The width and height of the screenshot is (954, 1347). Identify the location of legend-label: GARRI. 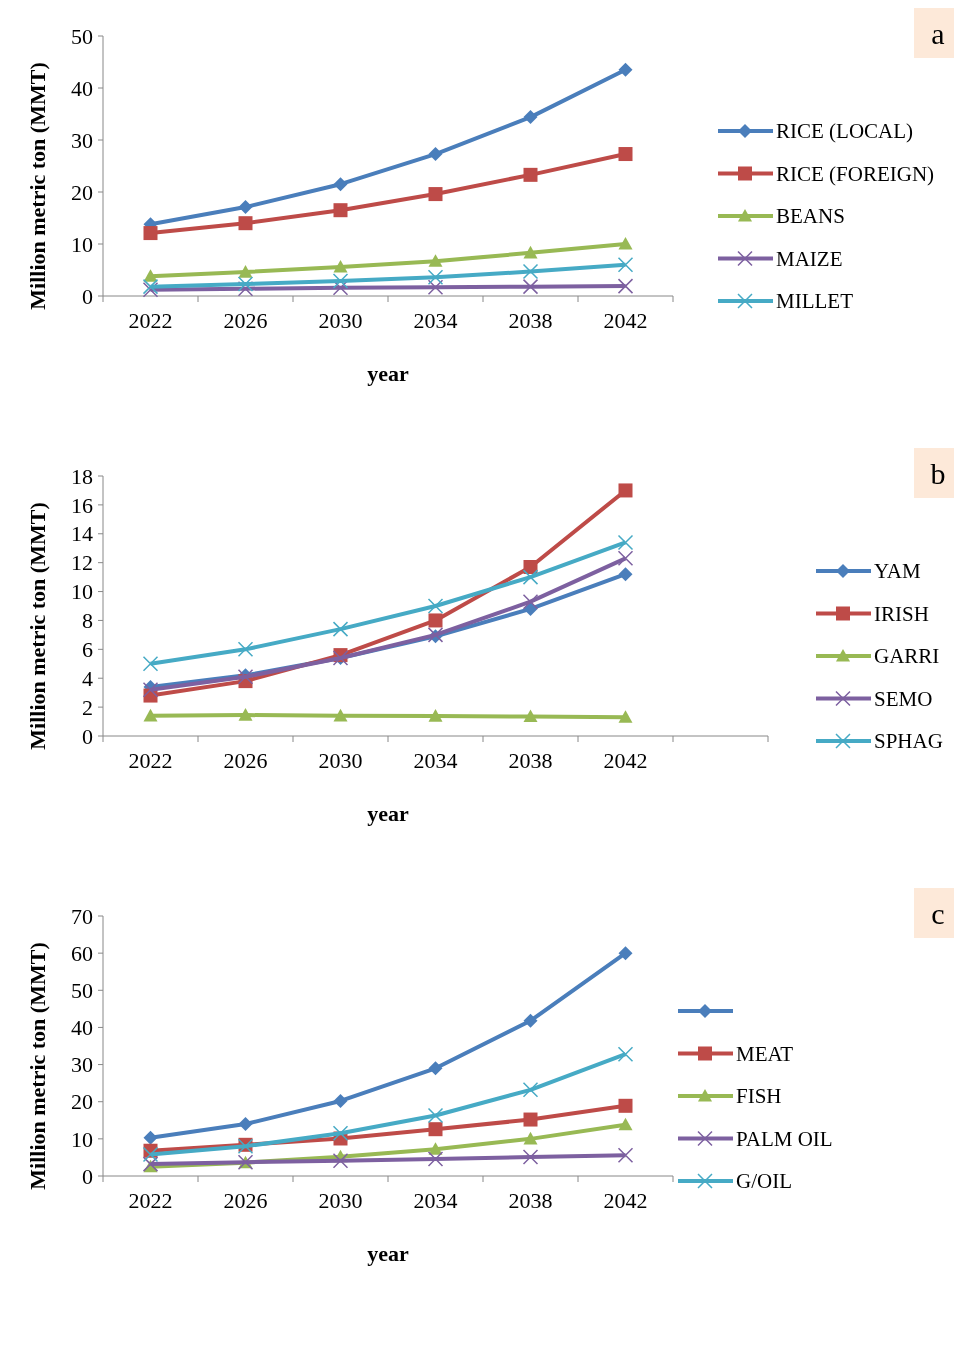
(907, 656).